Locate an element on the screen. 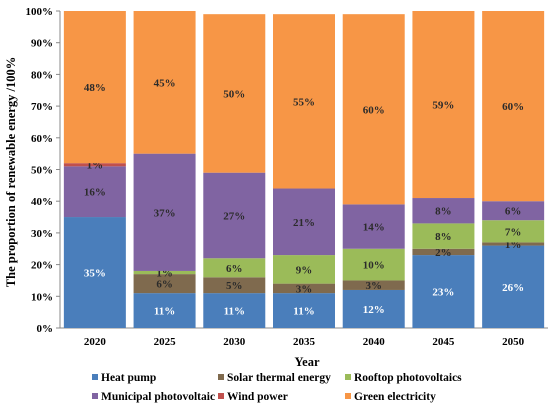 This screenshot has height=411, width=550. data-label: 50% is located at coordinates (234, 94).